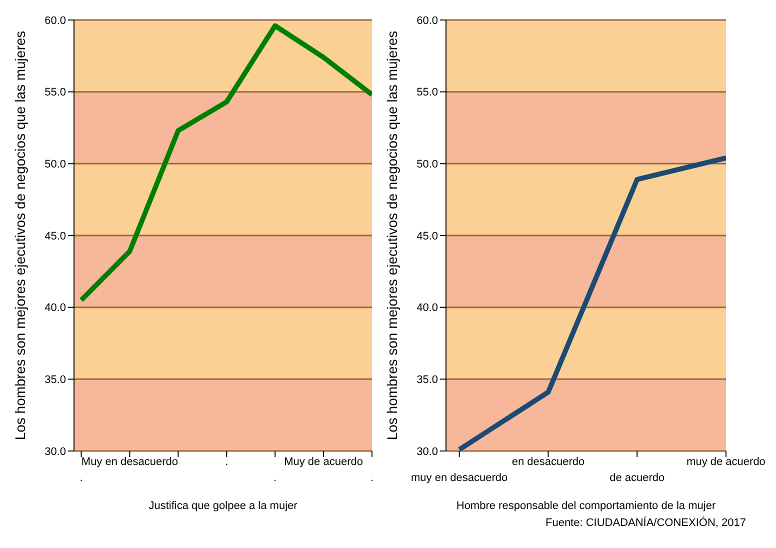 This screenshot has height=548, width=776. Describe the element at coordinates (637, 478) in the screenshot. I see `x-tick-label: de acuerdo` at that location.